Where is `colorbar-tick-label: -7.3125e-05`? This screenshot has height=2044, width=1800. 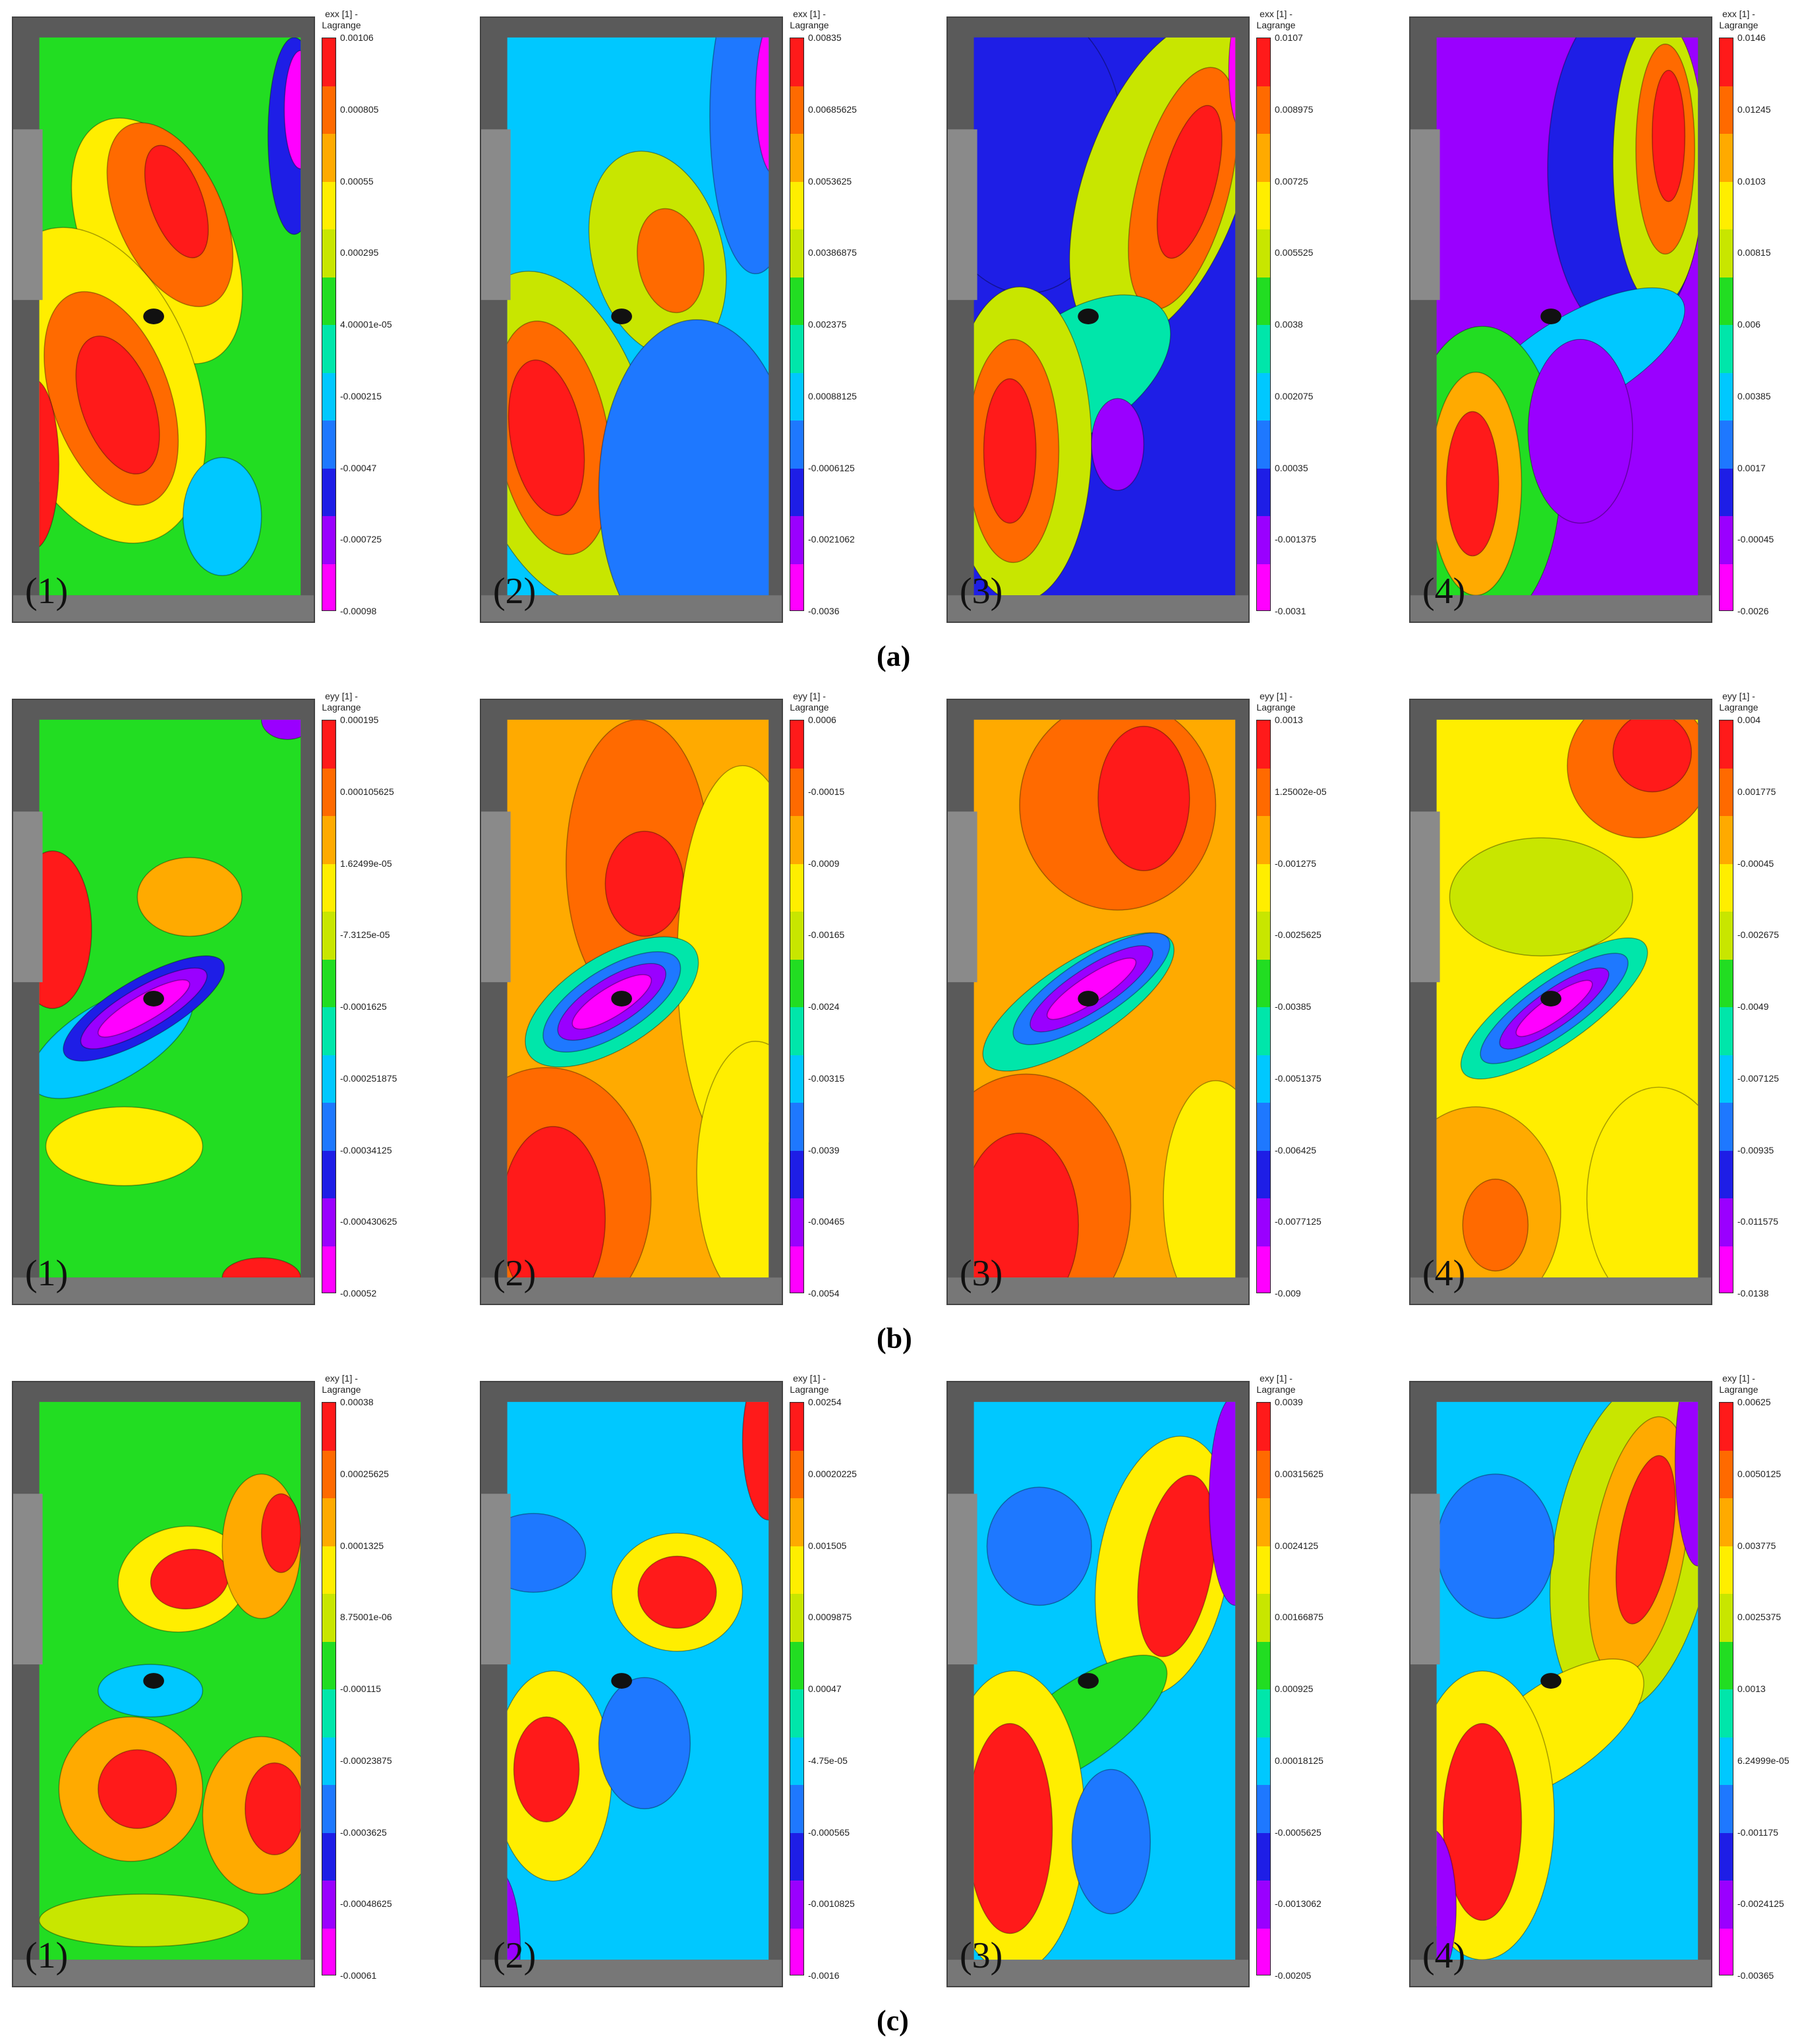 colorbar-tick-label: -7.3125e-05 is located at coordinates (365, 935).